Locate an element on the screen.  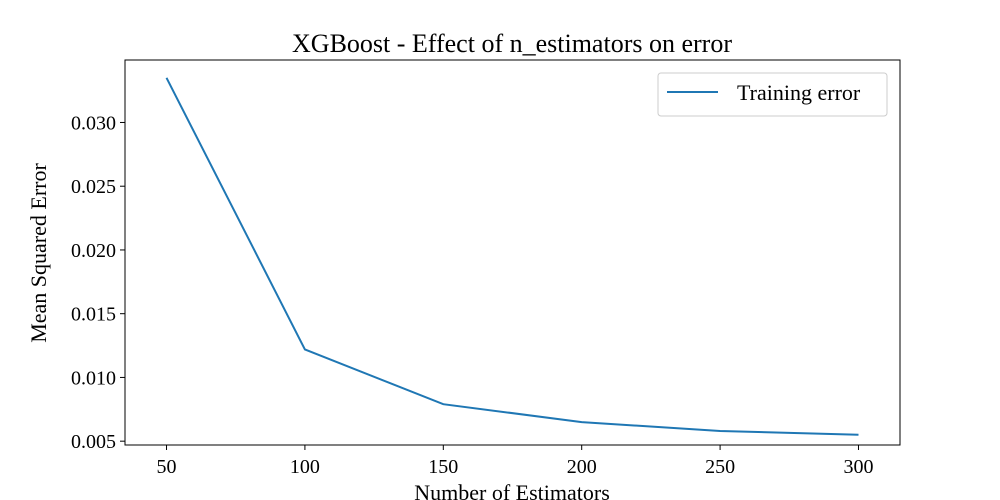
y-tick-label: 0.025 is located at coordinates (93, 187).